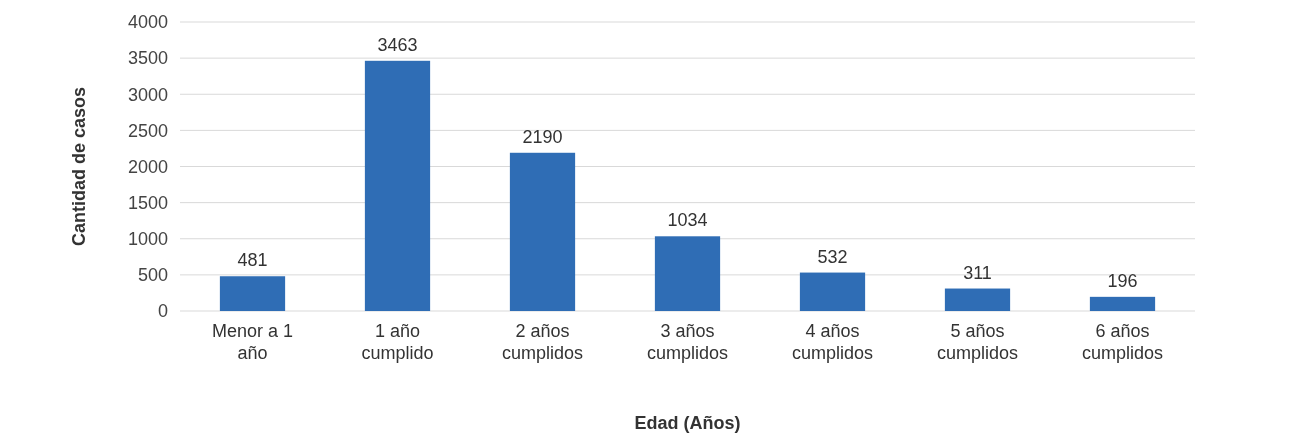 This screenshot has width=1310, height=442. What do you see at coordinates (147, 202) in the screenshot?
I see `y-tick-label: 1500` at bounding box center [147, 202].